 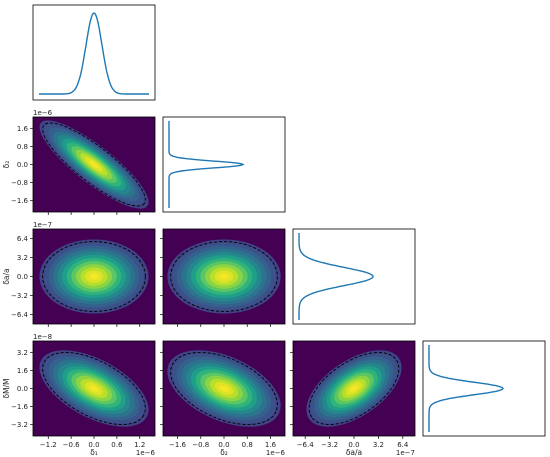 What do you see at coordinates (6, 388) in the screenshot?
I see `y-axis-label: δM/M` at bounding box center [6, 388].